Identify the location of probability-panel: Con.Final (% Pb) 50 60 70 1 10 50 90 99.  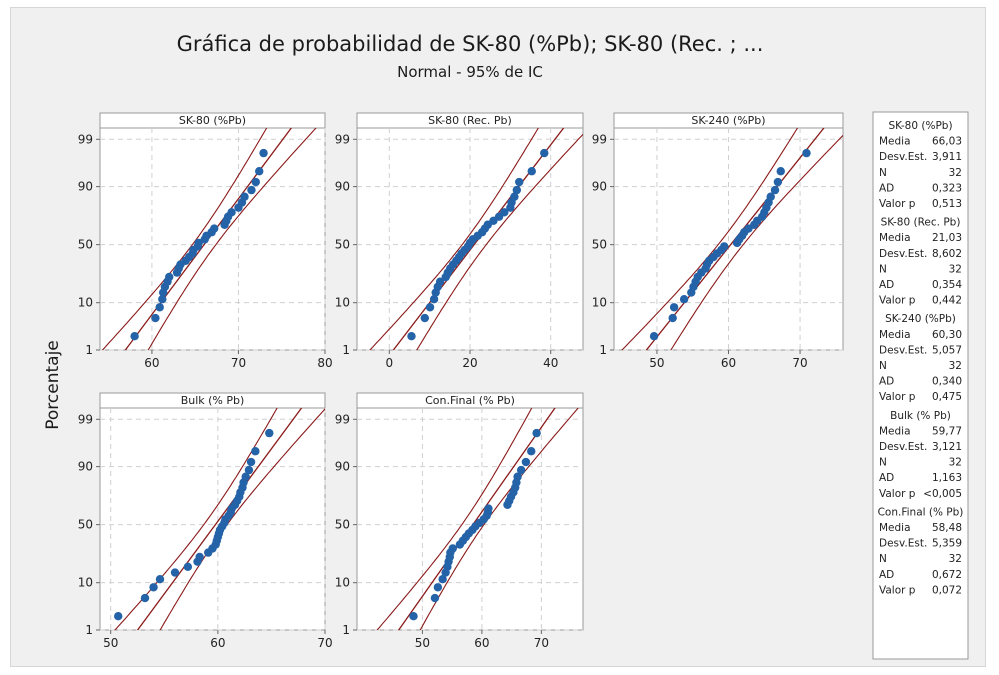
(459, 521).